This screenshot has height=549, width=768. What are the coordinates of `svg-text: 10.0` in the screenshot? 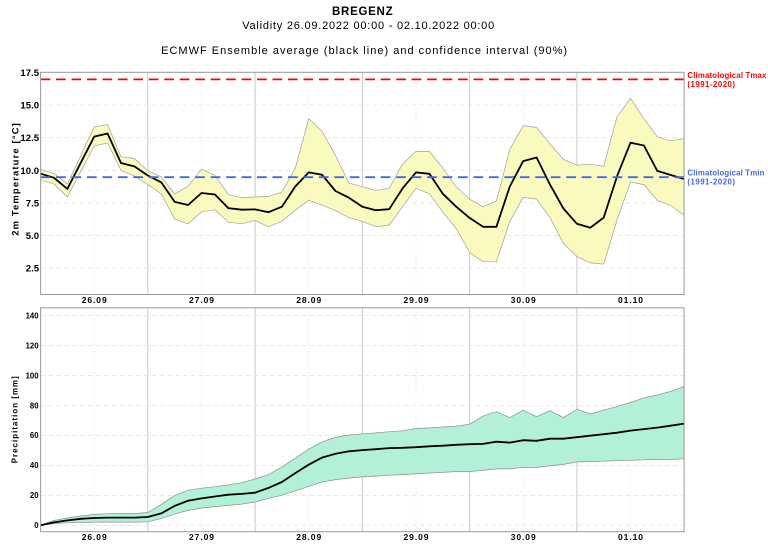 It's located at (29, 171).